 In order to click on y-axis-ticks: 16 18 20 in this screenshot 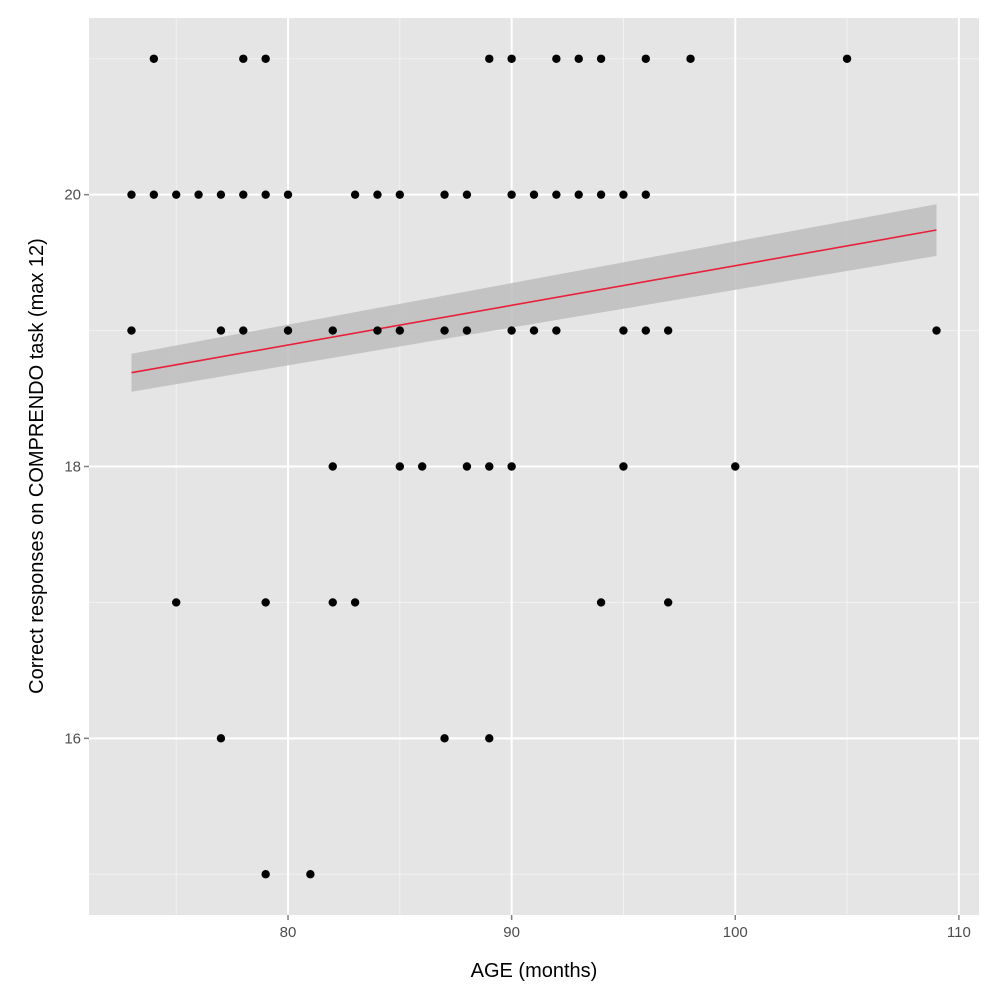, I will do `click(76, 467)`.